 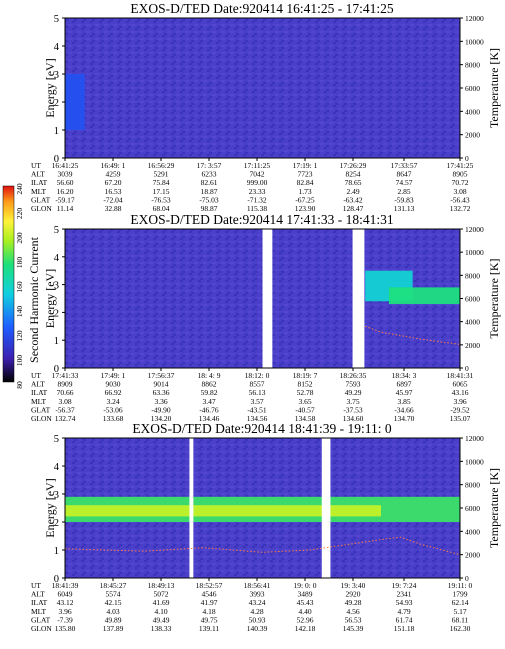 What do you see at coordinates (305, 384) in the screenshot?
I see `table-cell: 8152` at bounding box center [305, 384].